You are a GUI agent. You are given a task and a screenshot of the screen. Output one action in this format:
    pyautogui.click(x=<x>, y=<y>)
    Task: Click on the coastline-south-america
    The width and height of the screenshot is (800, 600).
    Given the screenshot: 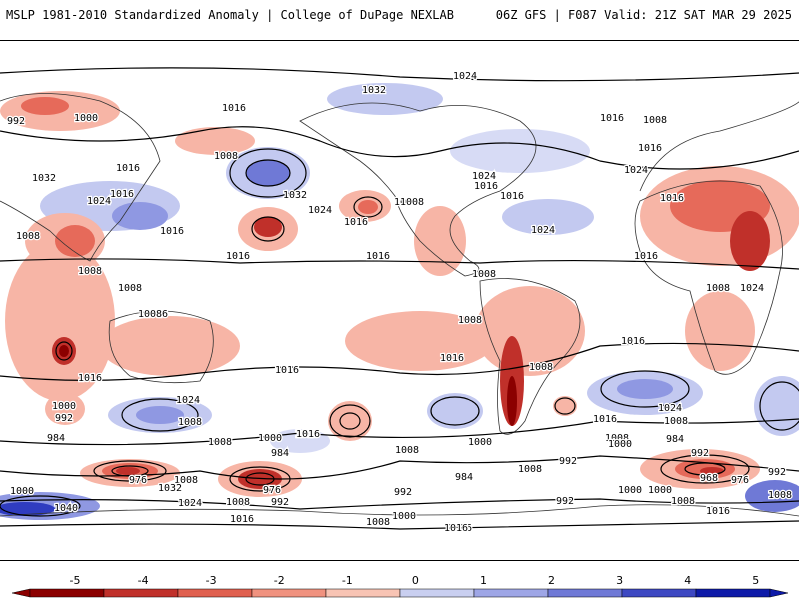 What is the action you would take?
    pyautogui.click(x=530, y=356)
    